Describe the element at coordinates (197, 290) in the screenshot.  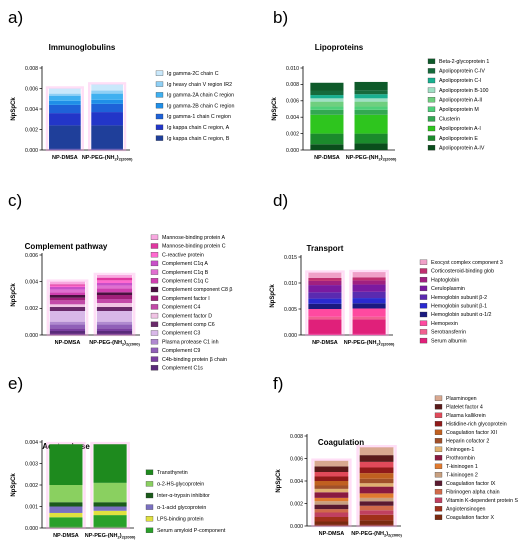
I see `legend-label: Complement component C8 β` at that location.